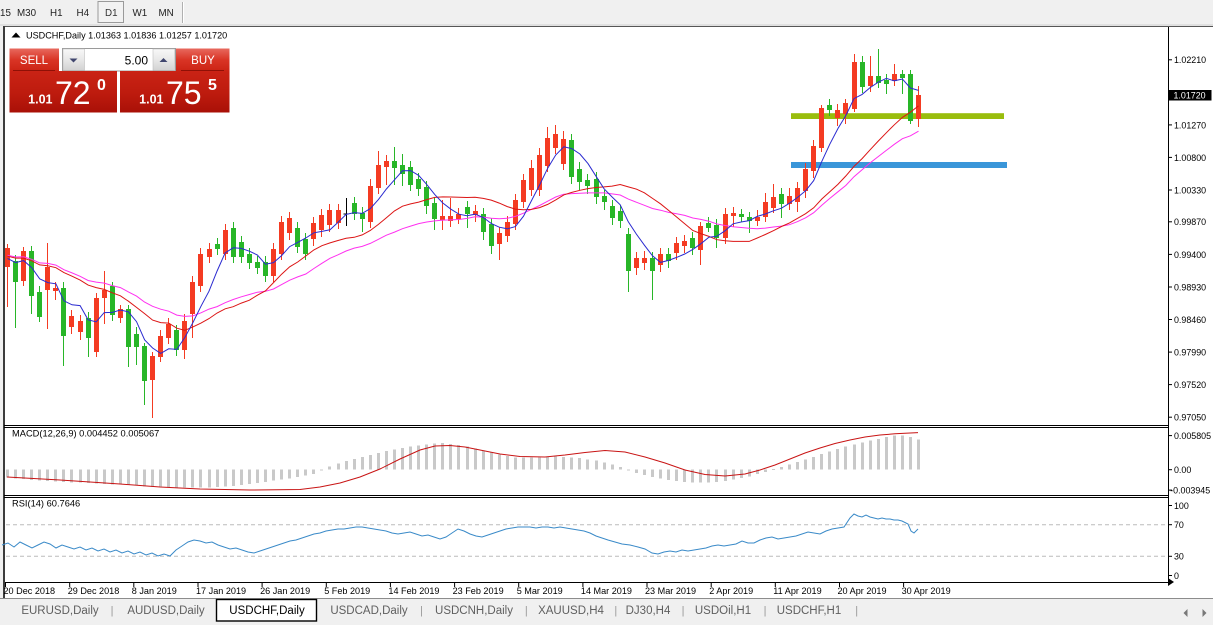 Image resolution: width=1213 pixels, height=625 pixels. Describe the element at coordinates (94, 591) in the screenshot. I see `svg-text: 29 Dec 2018` at that location.